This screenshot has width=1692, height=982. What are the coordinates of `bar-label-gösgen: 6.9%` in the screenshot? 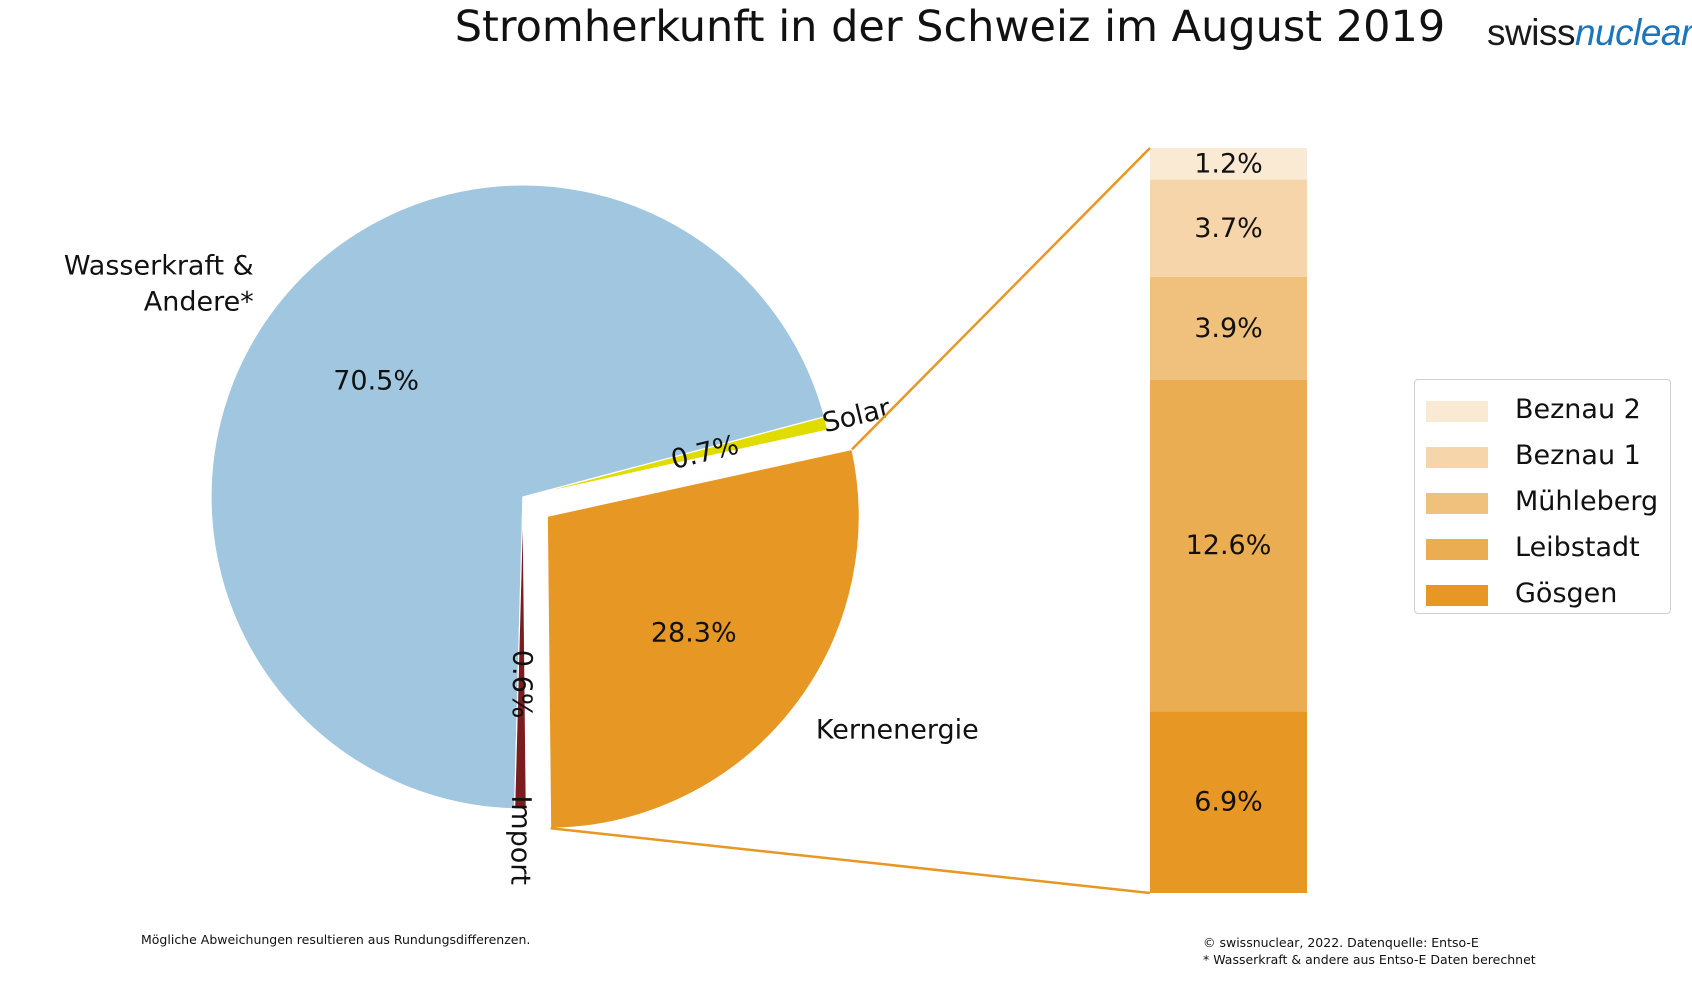 It's located at (1228, 802).